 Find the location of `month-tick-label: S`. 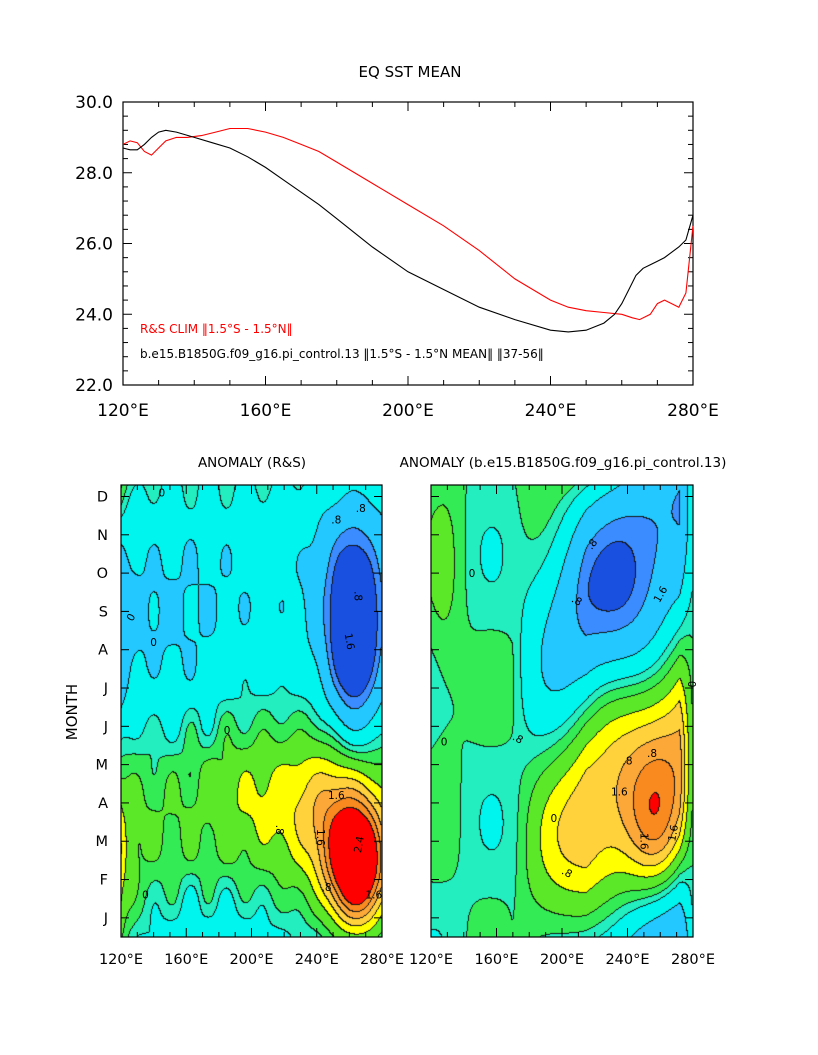

month-tick-label: S is located at coordinates (103, 612).